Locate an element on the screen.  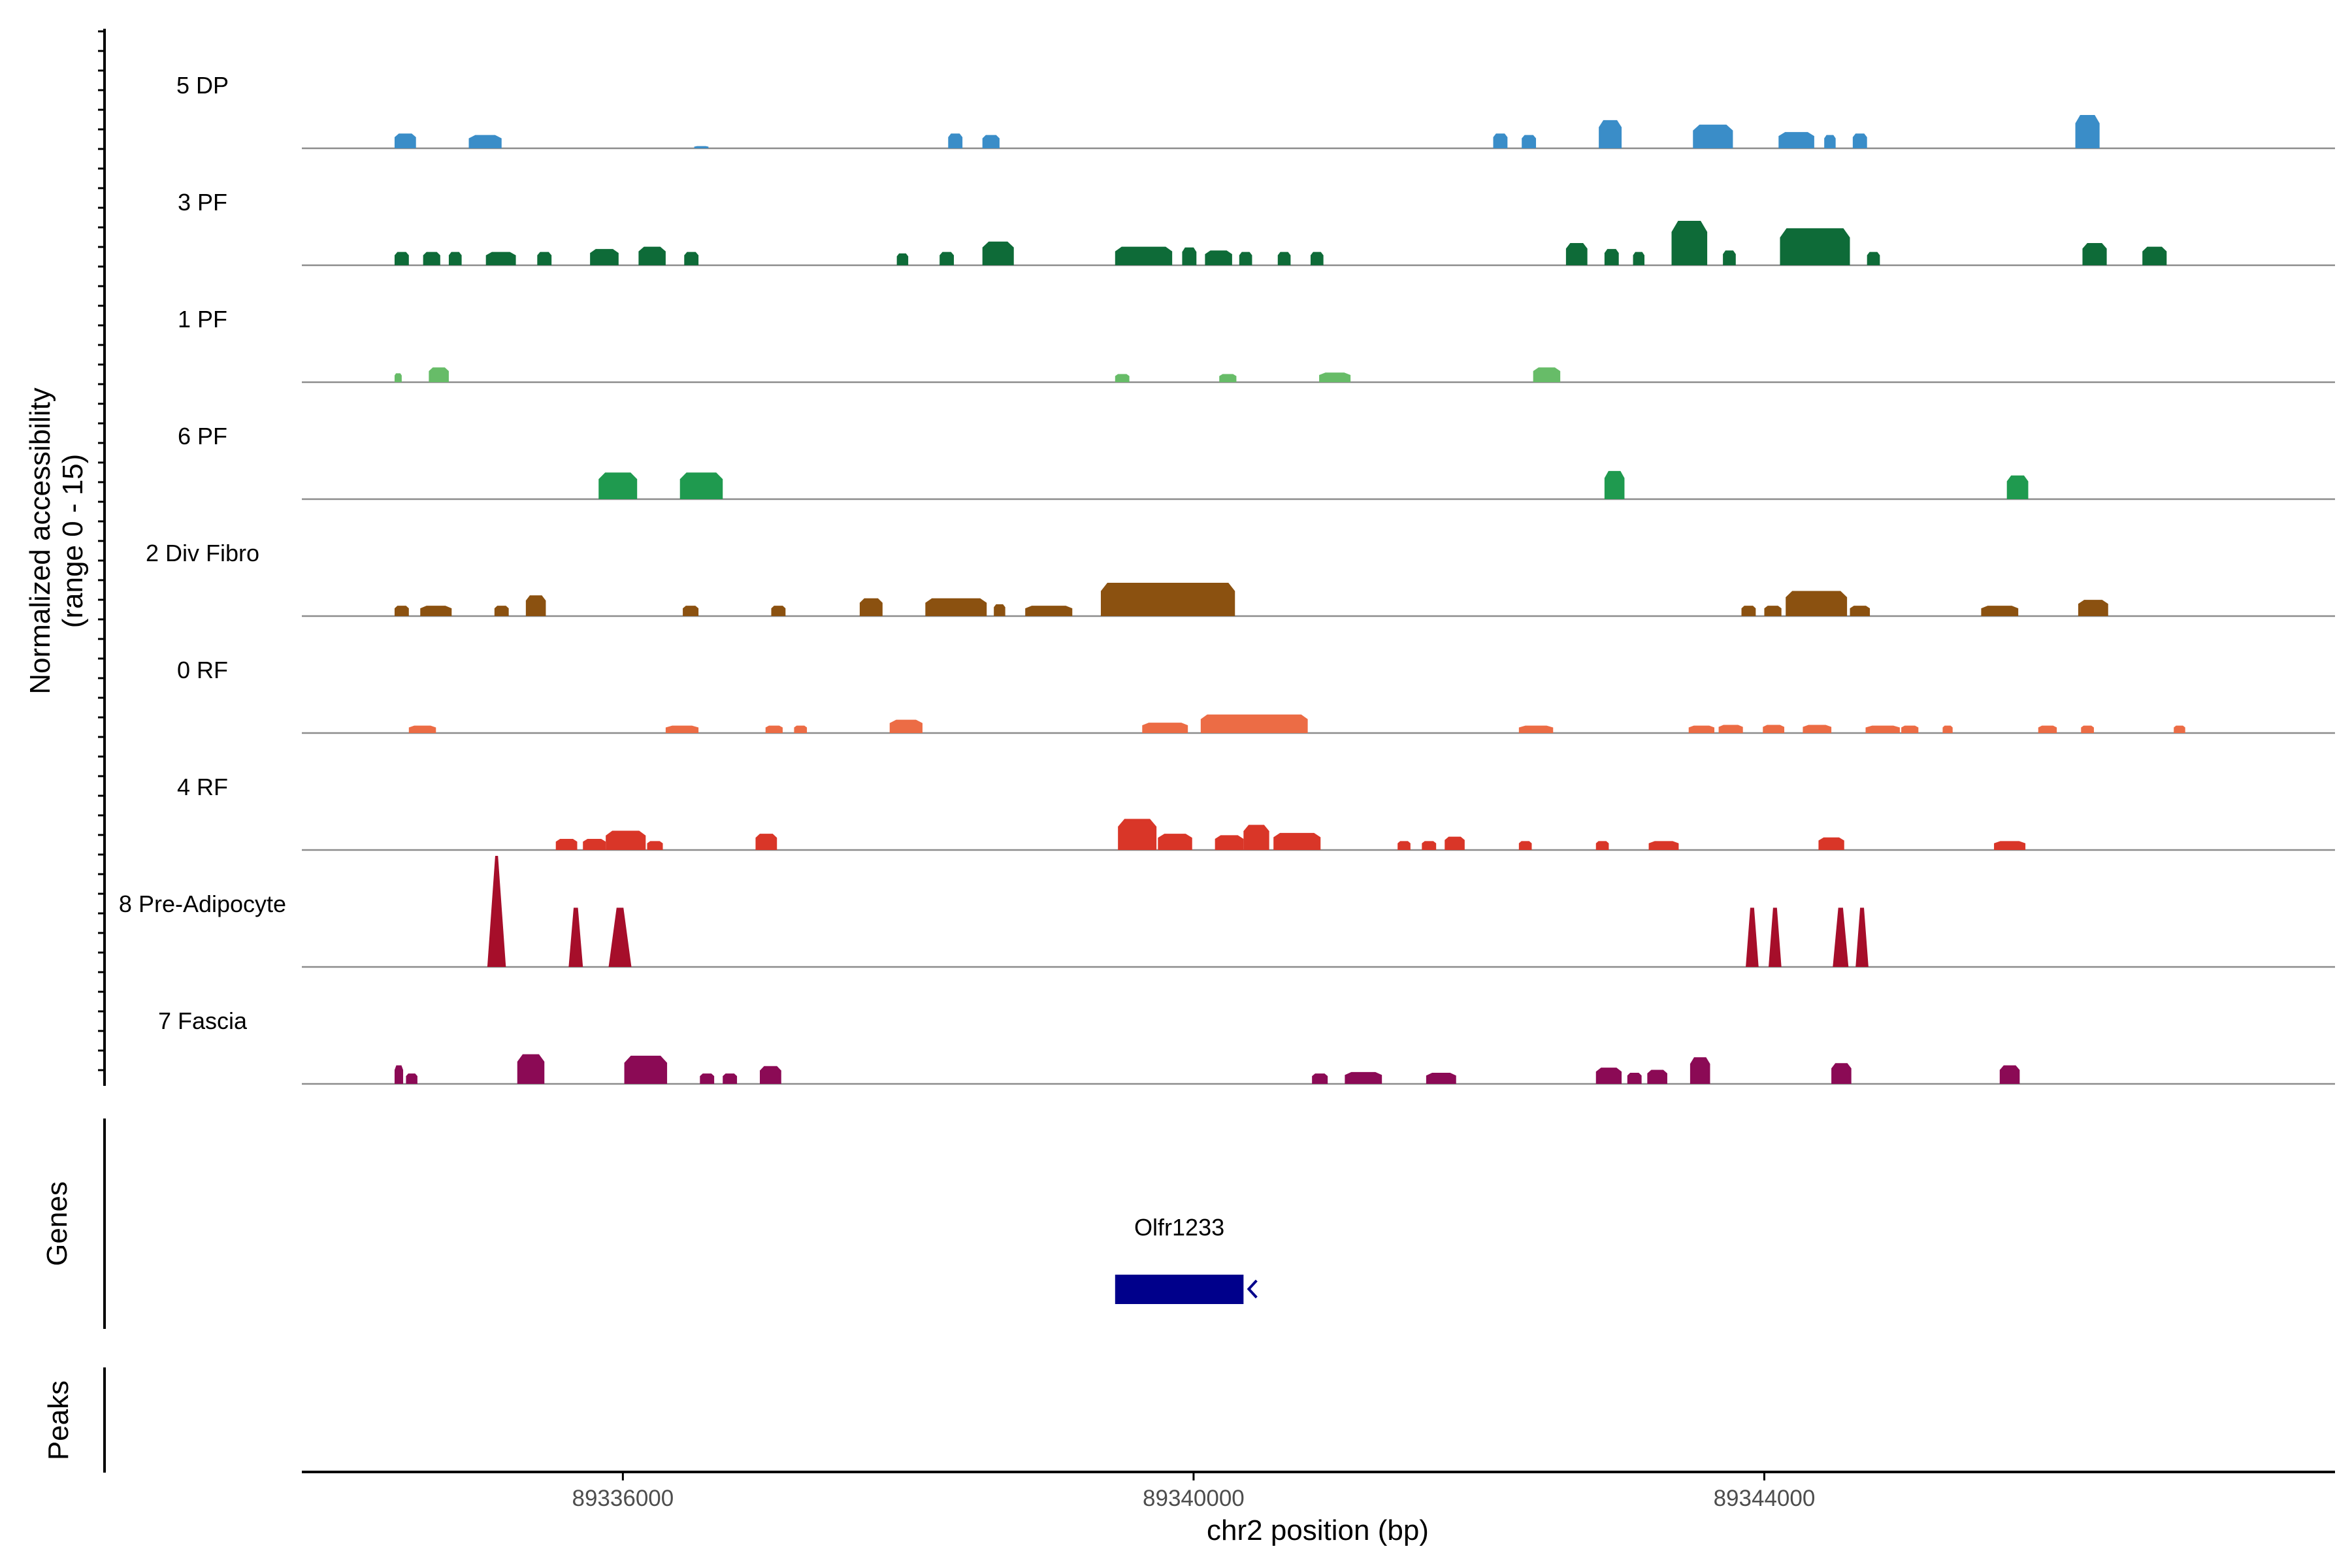
x-axis-label: chr2 position (bp) is located at coordinates (1318, 1530).